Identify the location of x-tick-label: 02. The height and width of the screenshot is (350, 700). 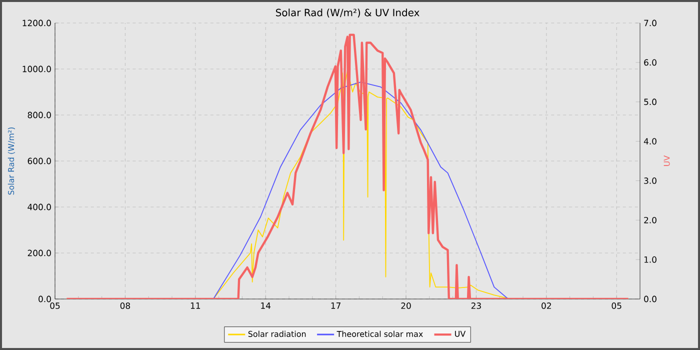
(546, 305).